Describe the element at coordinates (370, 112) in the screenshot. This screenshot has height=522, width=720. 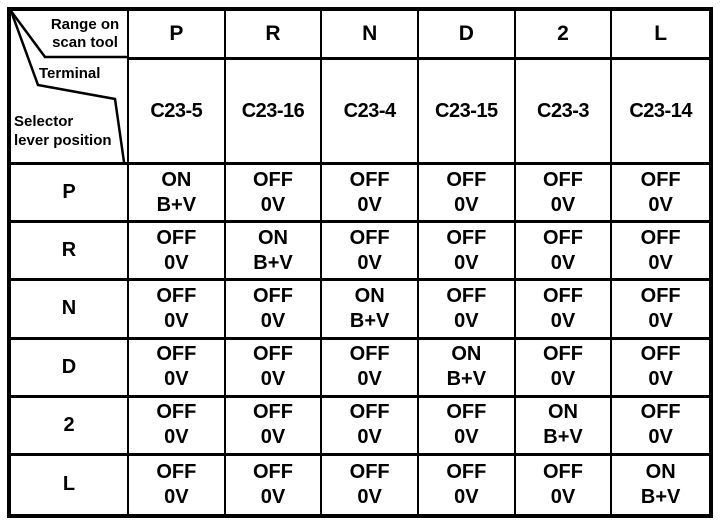
I see `terminal-c23-4: C23-4` at that location.